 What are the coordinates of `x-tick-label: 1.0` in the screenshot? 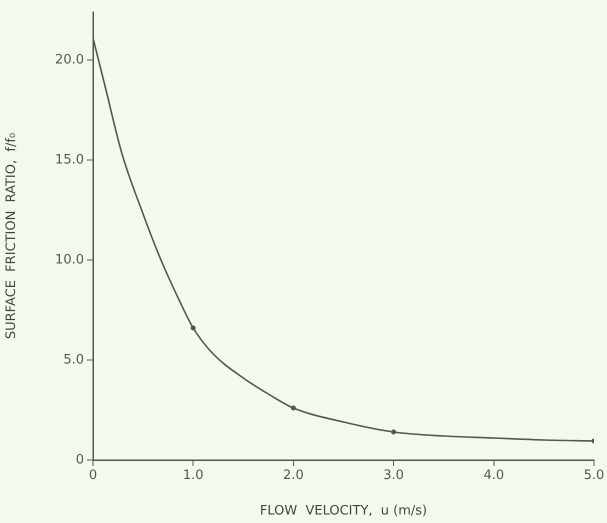 It's located at (193, 476).